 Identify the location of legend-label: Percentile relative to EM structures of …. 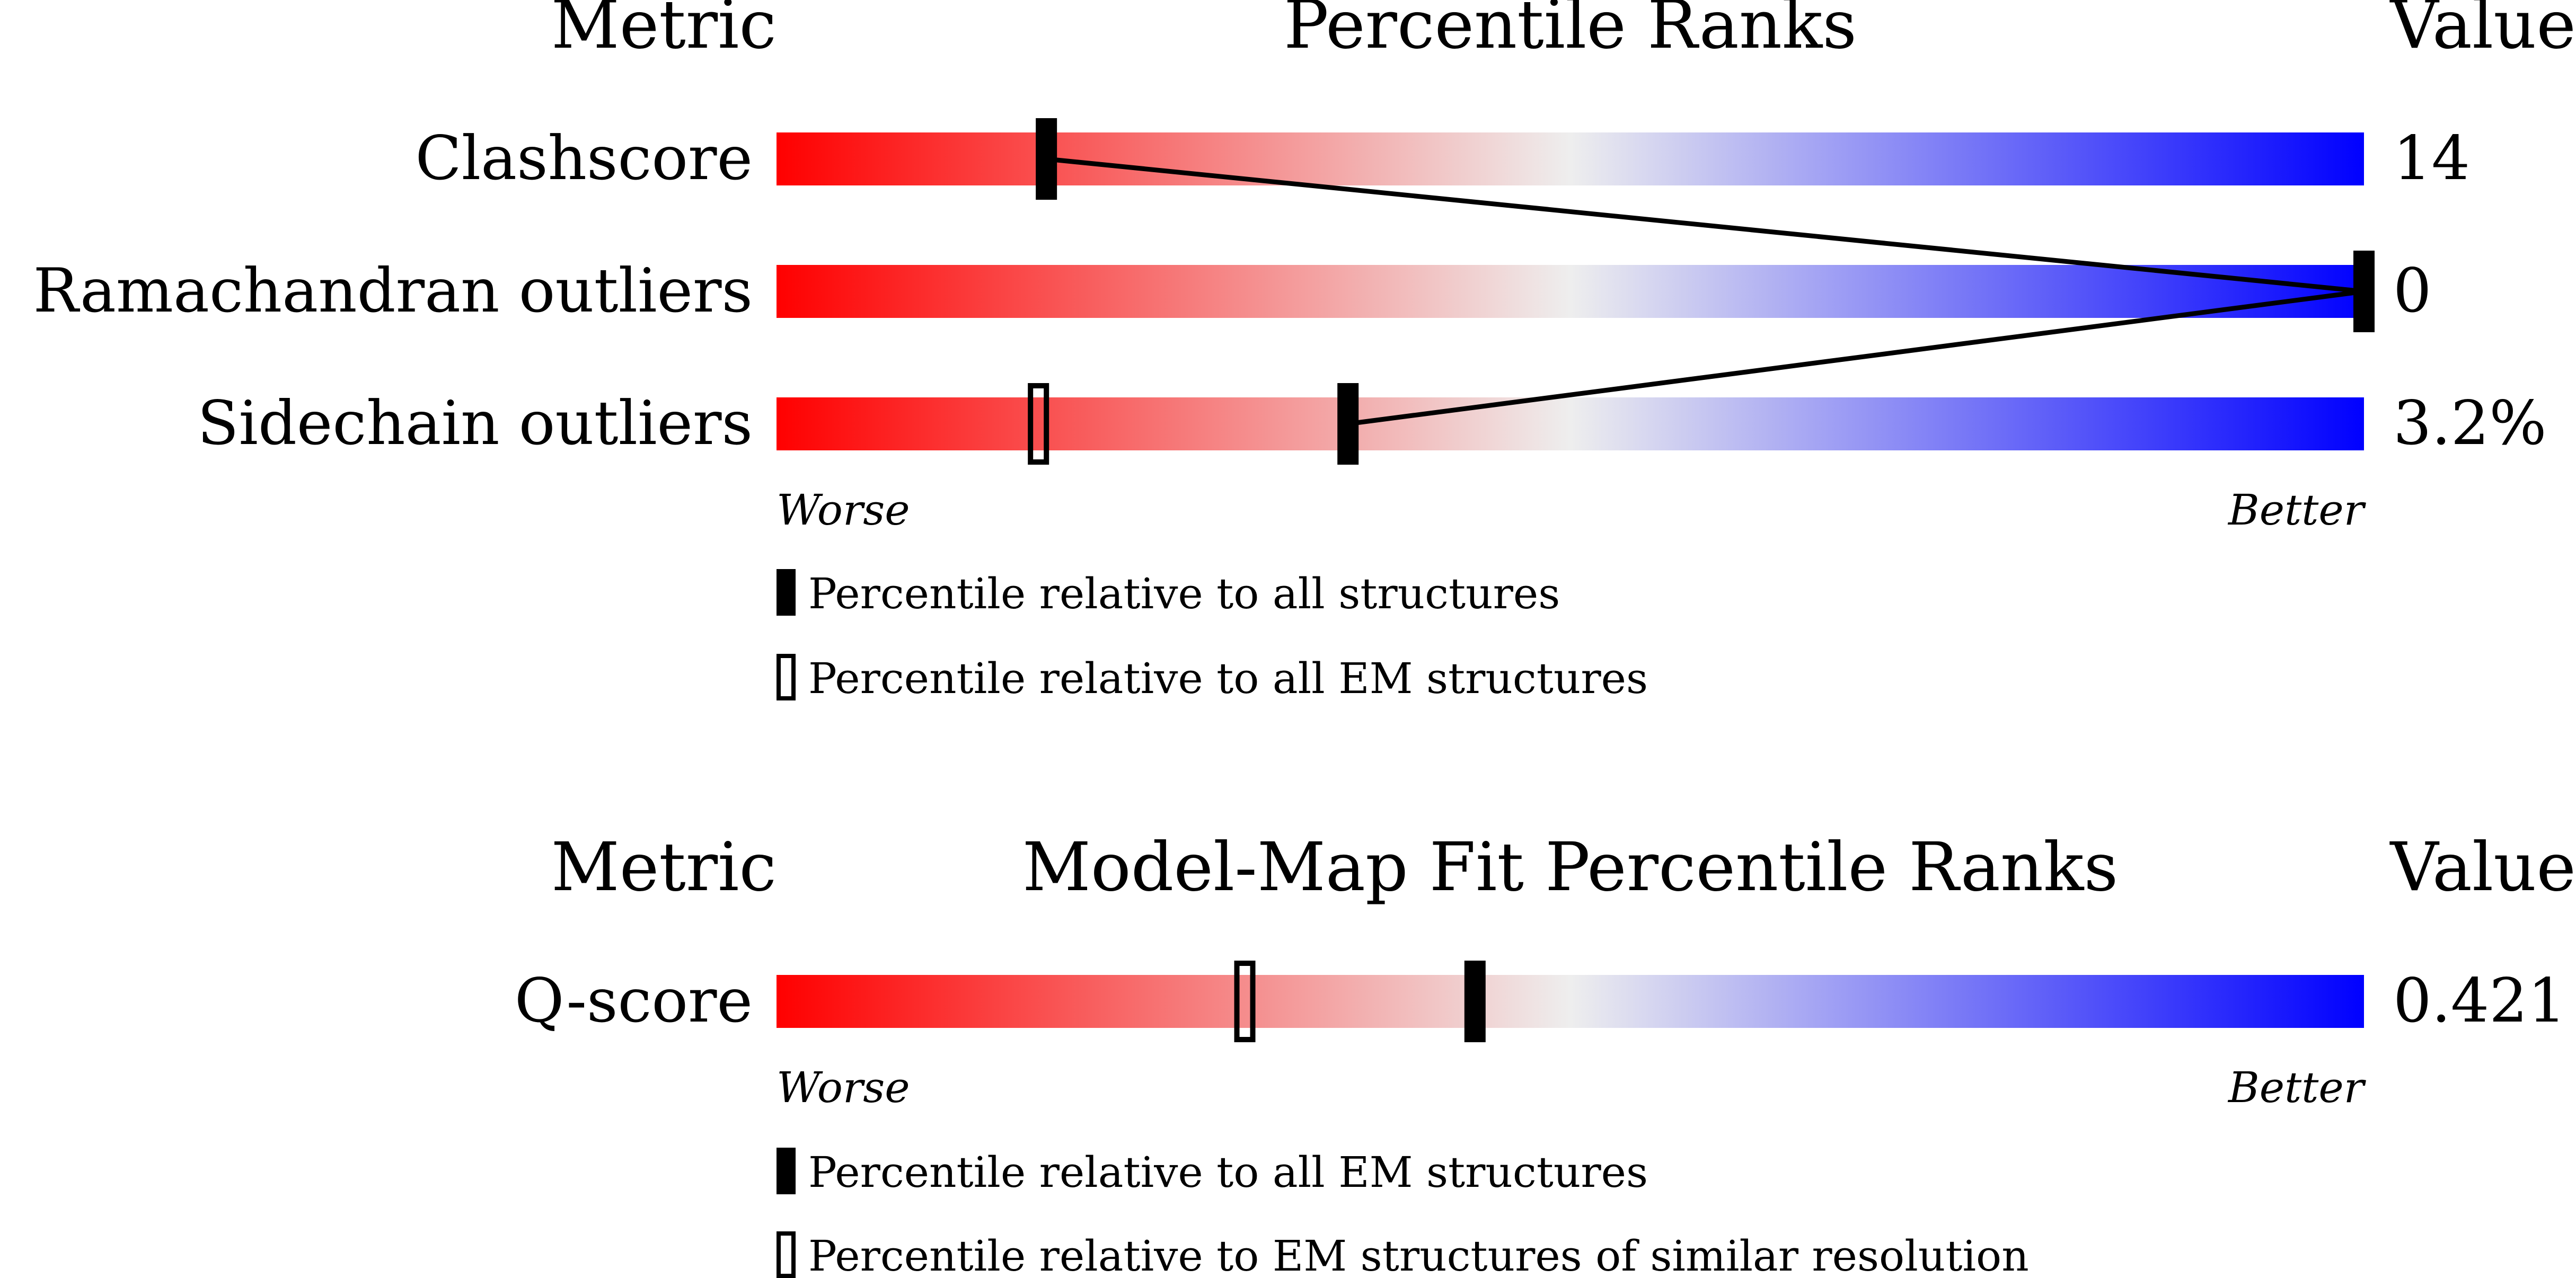
(1418, 1254).